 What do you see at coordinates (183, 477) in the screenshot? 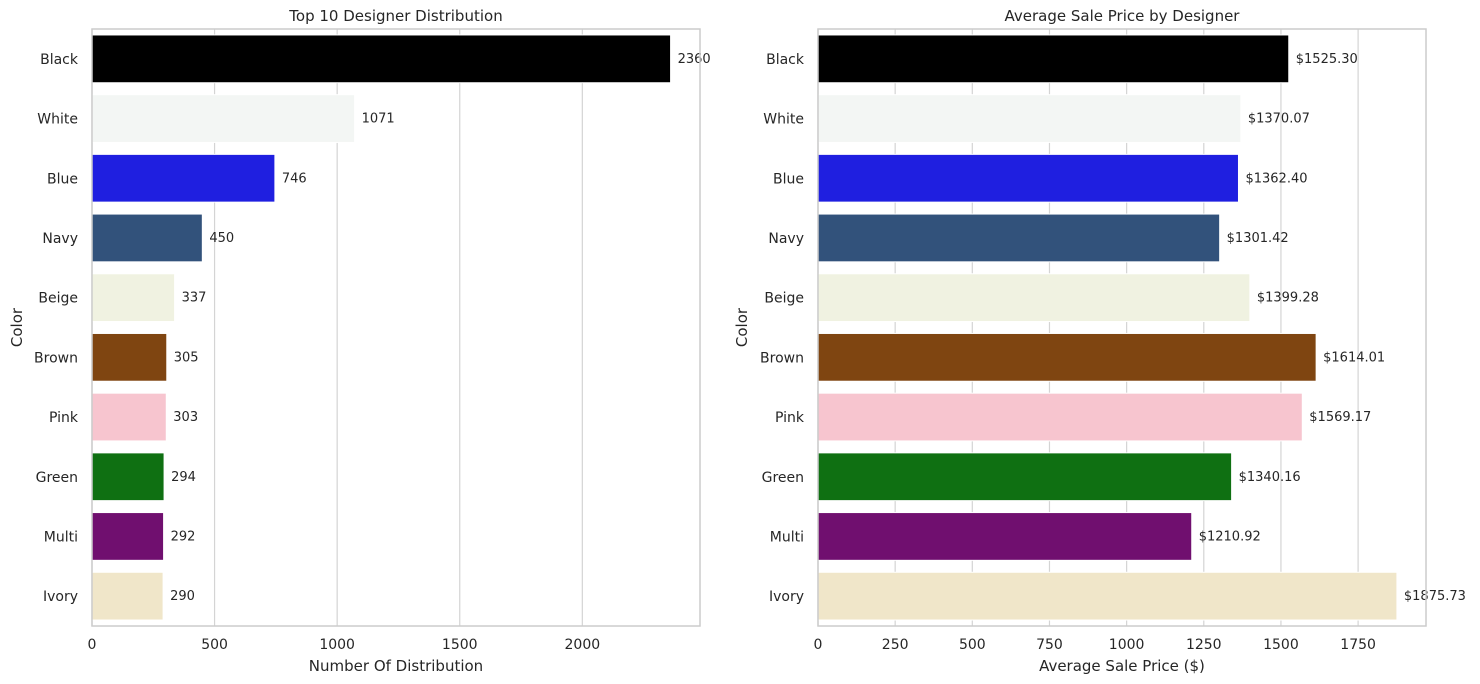
I see `bar-value-label: 294` at bounding box center [183, 477].